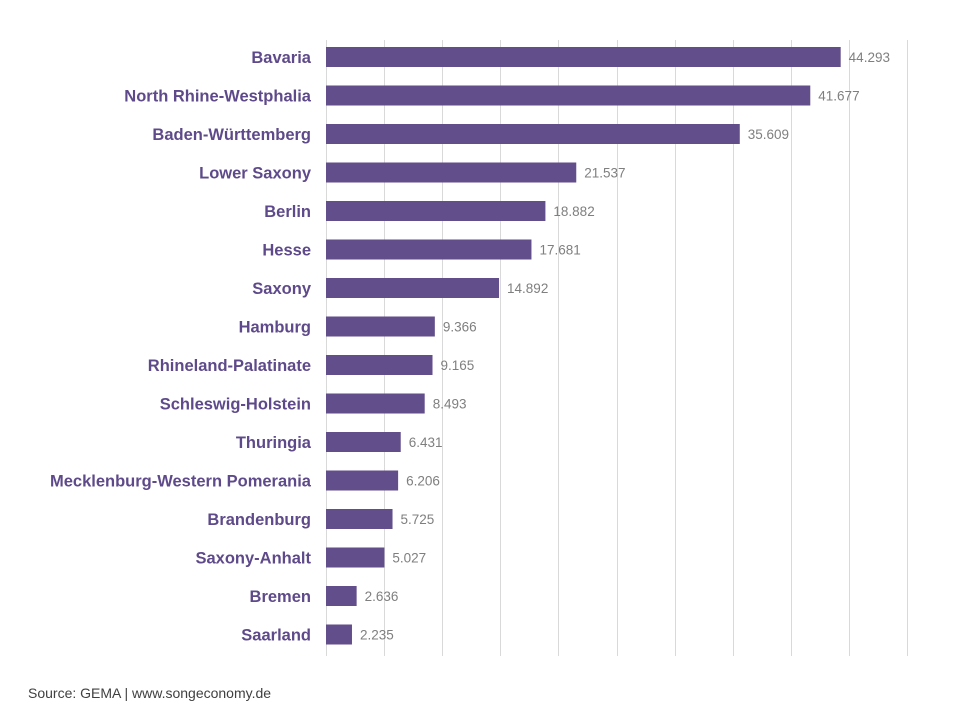  Describe the element at coordinates (287, 212) in the screenshot. I see `category-label: Berlin` at that location.